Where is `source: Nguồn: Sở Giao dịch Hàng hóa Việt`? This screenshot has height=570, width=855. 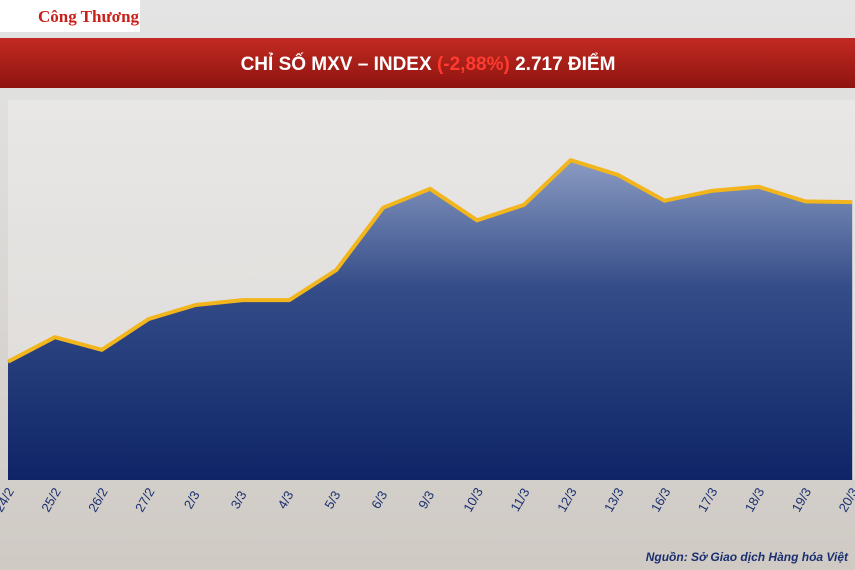 source: Nguồn: Sở Giao dịch Hàng hóa Việt is located at coordinates (747, 557).